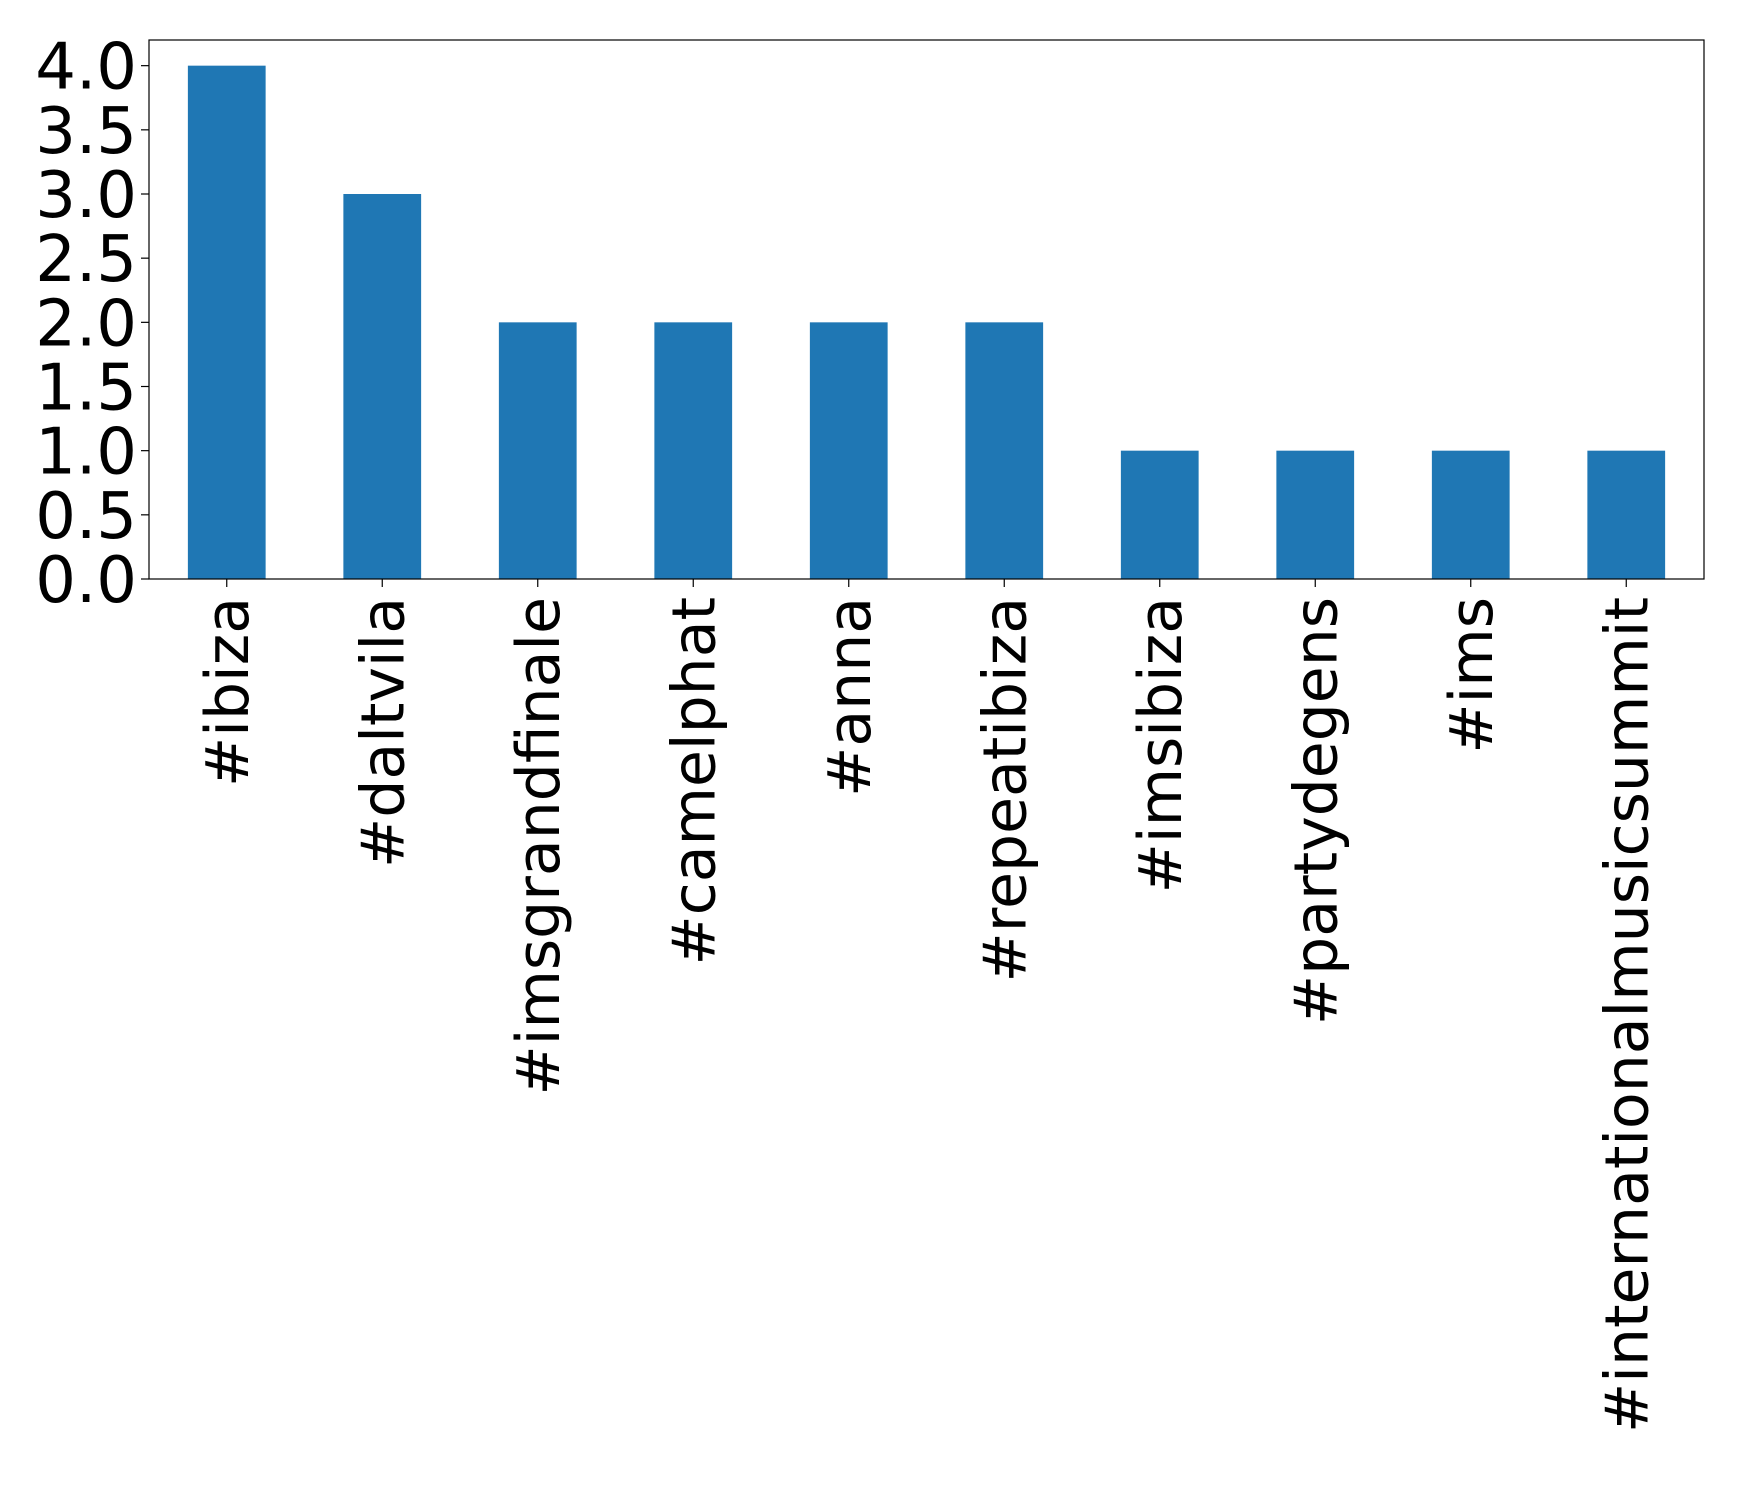 The image size is (1739, 1498). I want to click on x-tick-label: #anna, so click(850, 697).